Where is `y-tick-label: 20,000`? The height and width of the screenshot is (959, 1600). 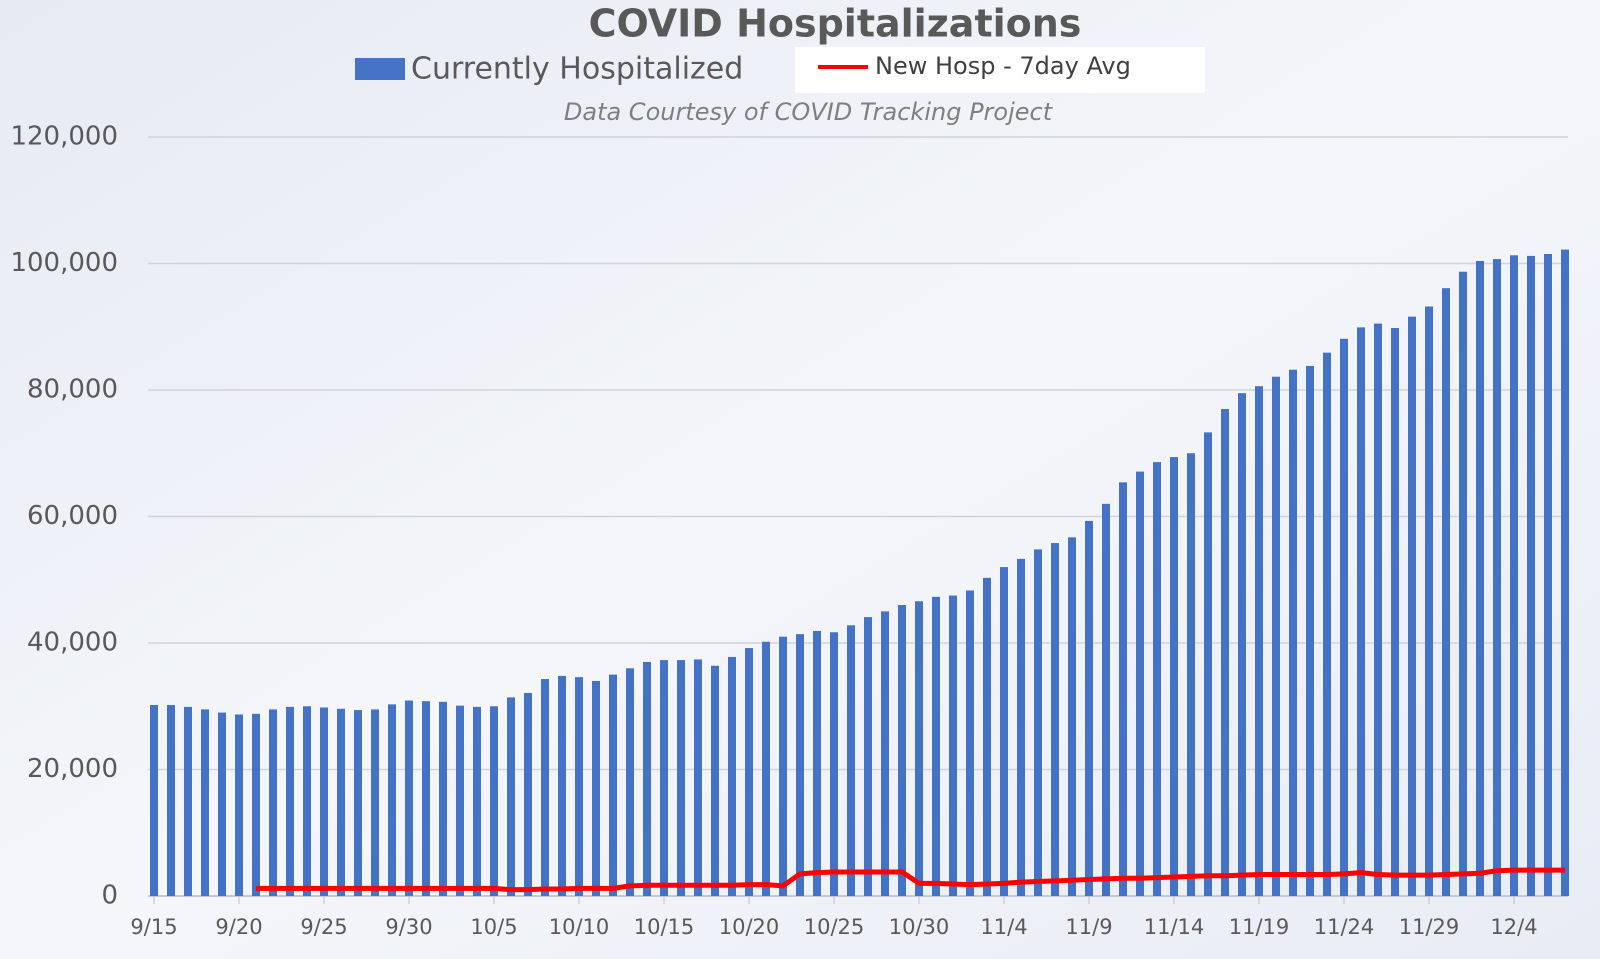 y-tick-label: 20,000 is located at coordinates (72, 769).